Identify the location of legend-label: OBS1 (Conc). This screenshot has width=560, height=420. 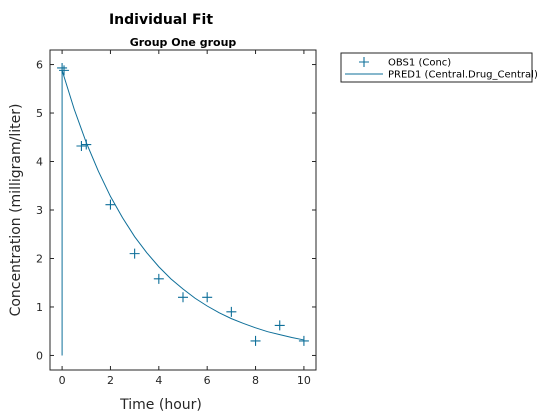
(419, 63).